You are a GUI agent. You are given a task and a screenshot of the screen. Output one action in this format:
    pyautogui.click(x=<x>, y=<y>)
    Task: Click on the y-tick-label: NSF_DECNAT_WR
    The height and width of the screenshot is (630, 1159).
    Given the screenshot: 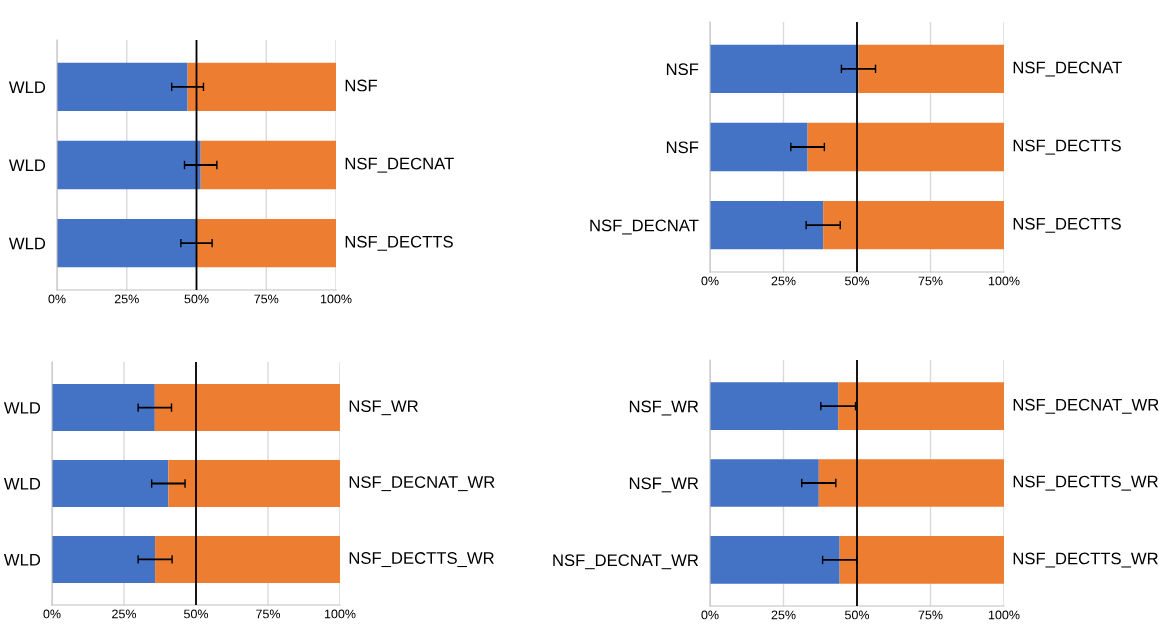 What is the action you would take?
    pyautogui.click(x=626, y=562)
    